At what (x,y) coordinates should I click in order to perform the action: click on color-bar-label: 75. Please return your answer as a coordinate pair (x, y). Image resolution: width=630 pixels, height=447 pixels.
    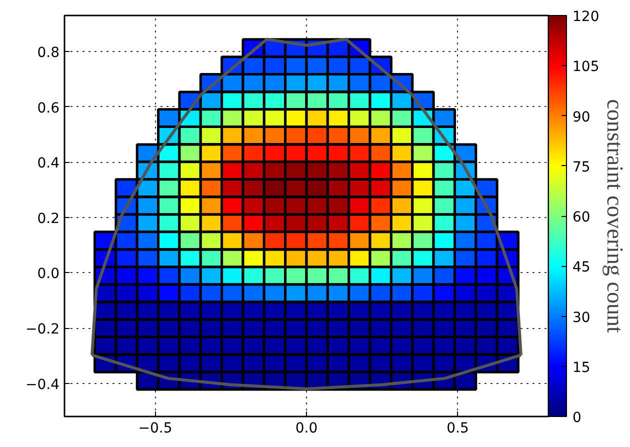
    Looking at the image, I should click on (581, 167).